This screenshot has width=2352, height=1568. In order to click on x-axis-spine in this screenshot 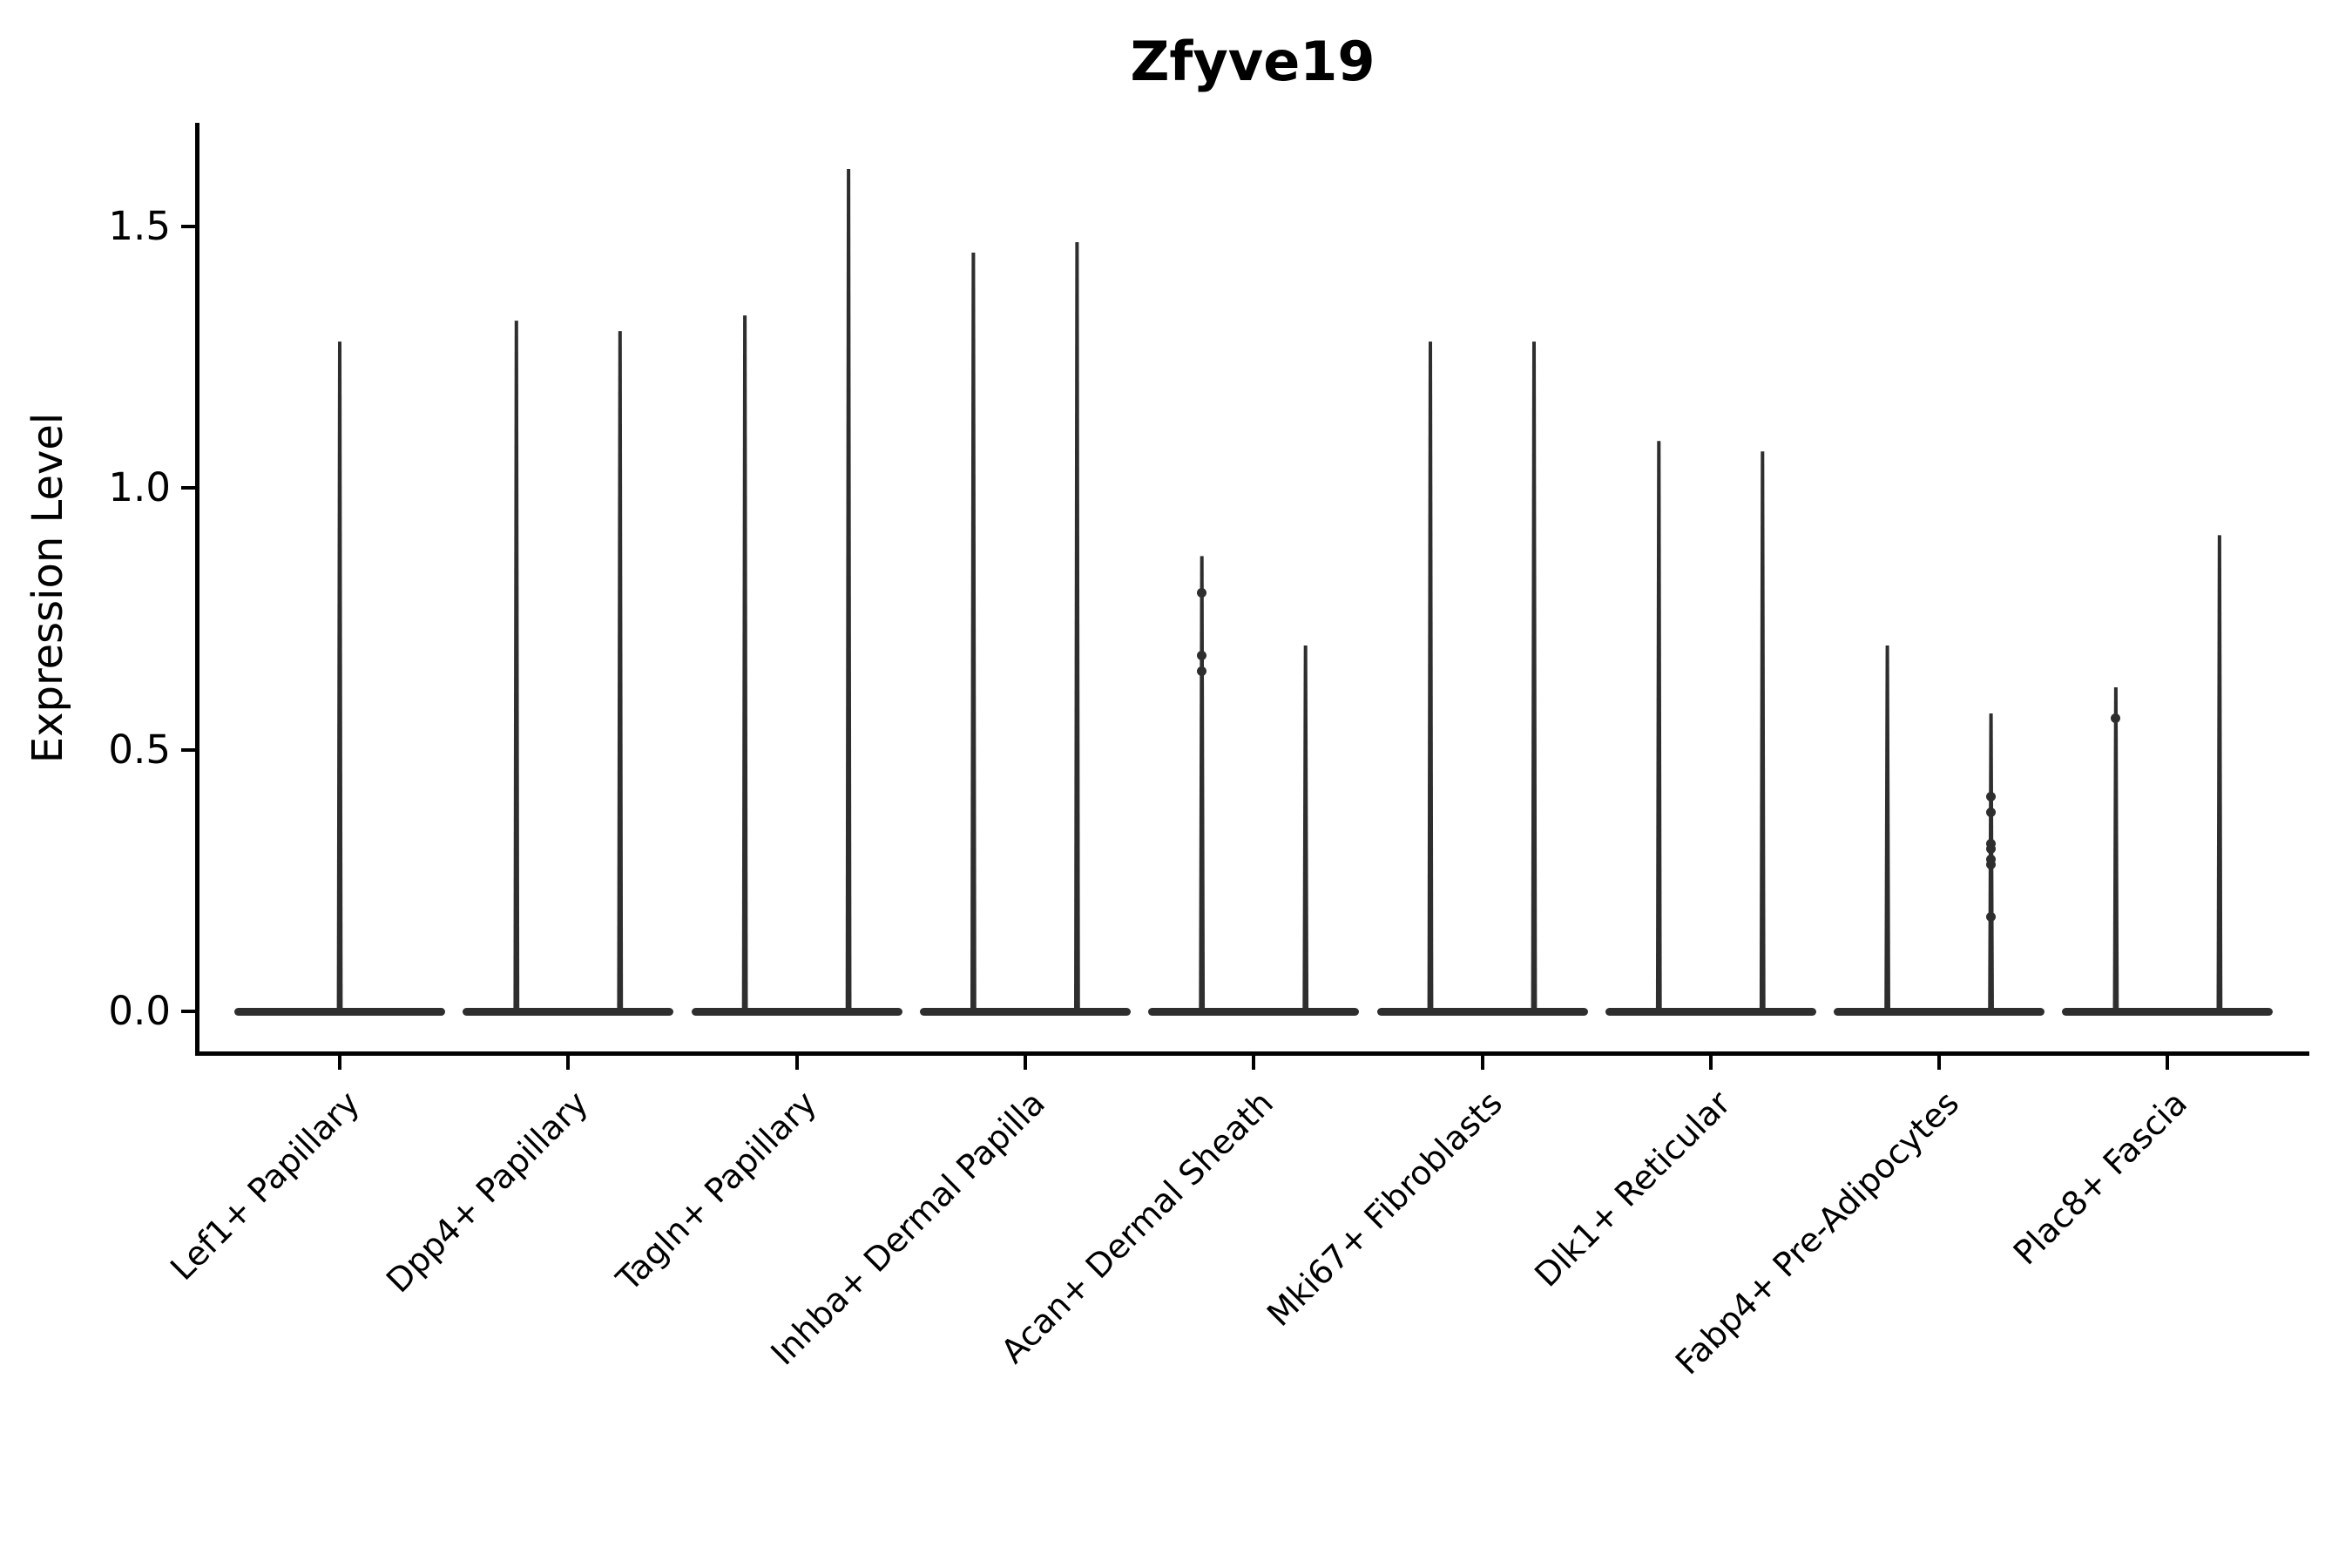, I will do `click(1252, 1054)`.